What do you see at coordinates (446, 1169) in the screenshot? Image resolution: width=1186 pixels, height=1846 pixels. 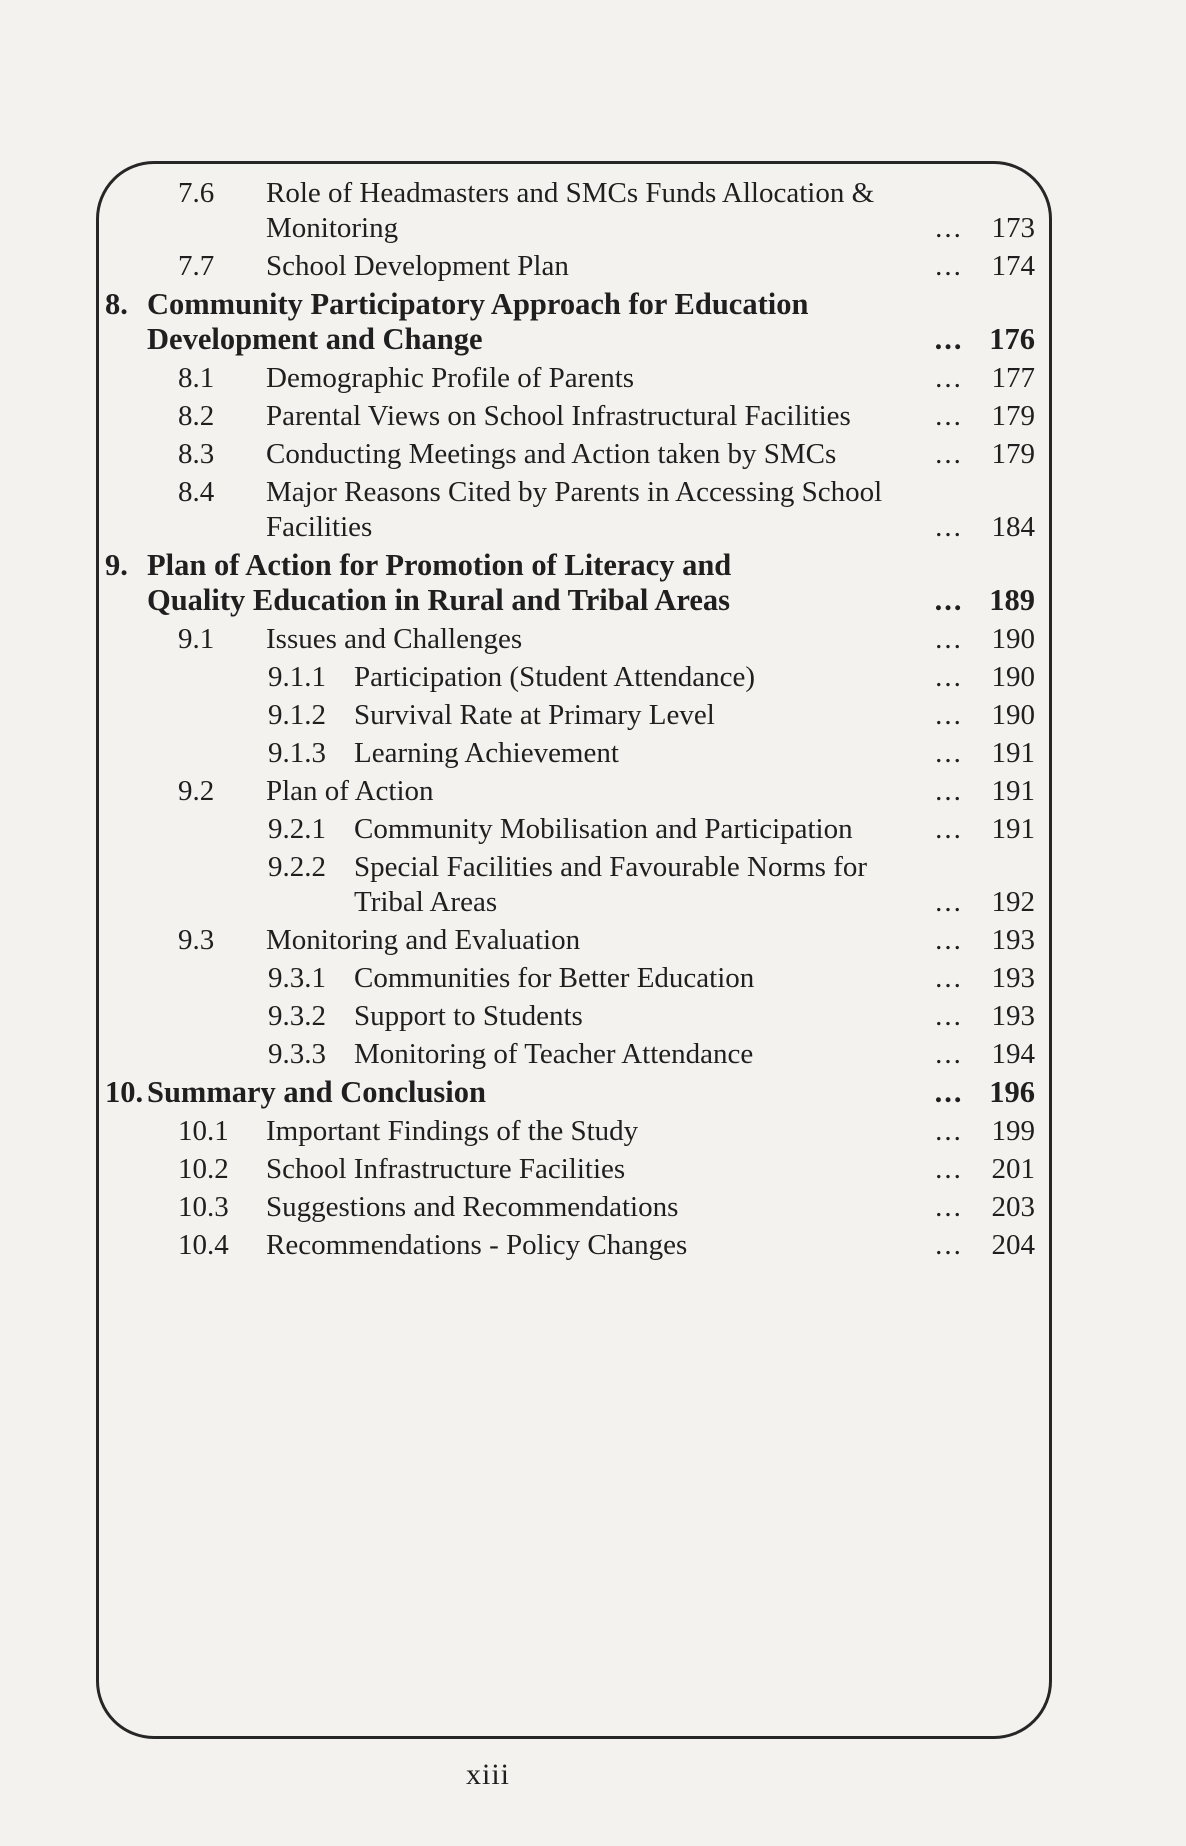 I see `toc-entry-title-line: School Infrastructure Facilities` at bounding box center [446, 1169].